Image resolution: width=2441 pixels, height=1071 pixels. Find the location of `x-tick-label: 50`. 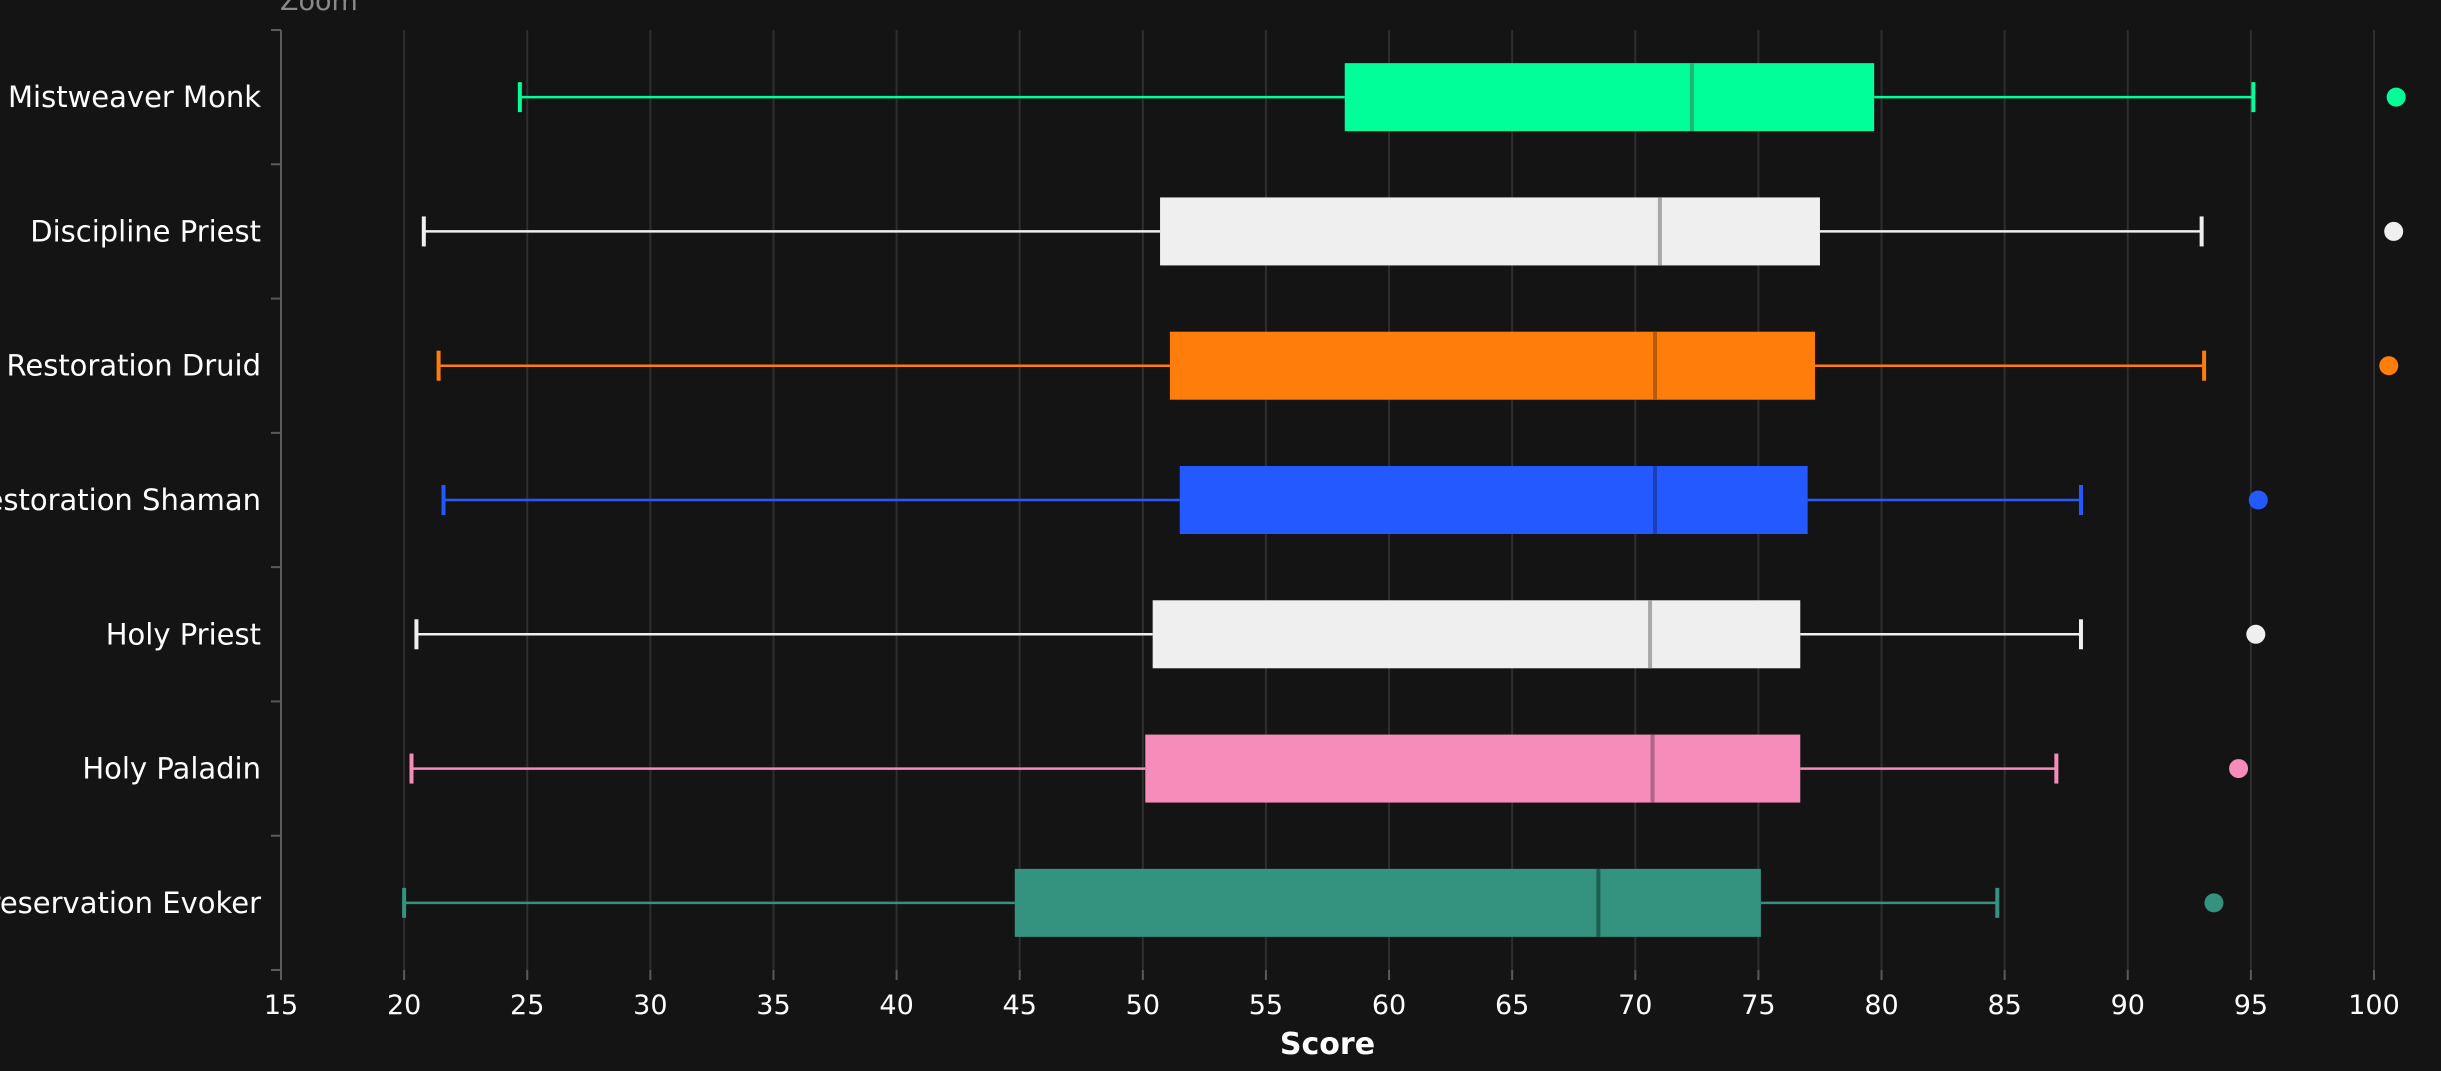

x-tick-label: 50 is located at coordinates (1143, 1005).